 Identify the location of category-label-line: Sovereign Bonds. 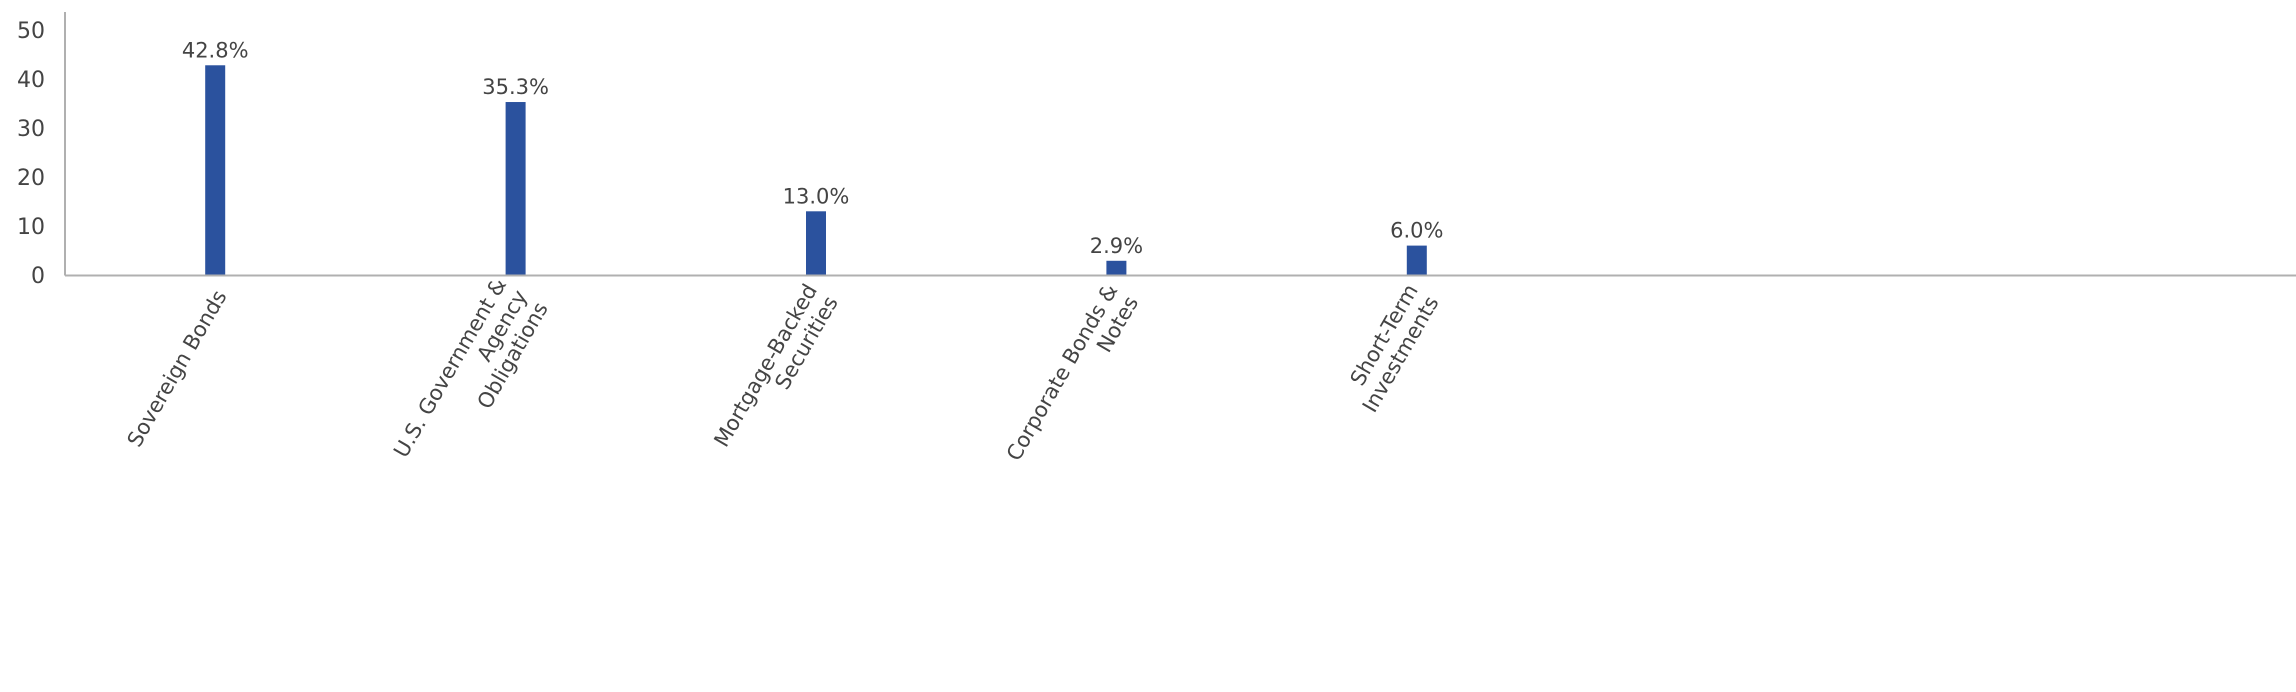
(177, 368).